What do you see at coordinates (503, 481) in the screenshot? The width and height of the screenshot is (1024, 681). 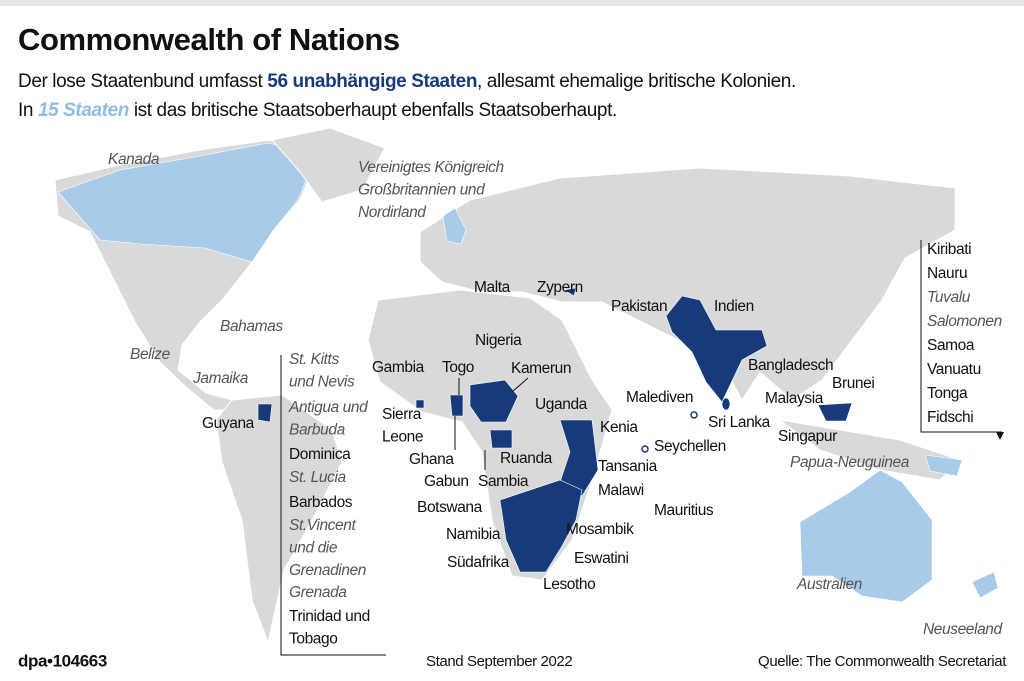 I see `member-label: Sambia` at bounding box center [503, 481].